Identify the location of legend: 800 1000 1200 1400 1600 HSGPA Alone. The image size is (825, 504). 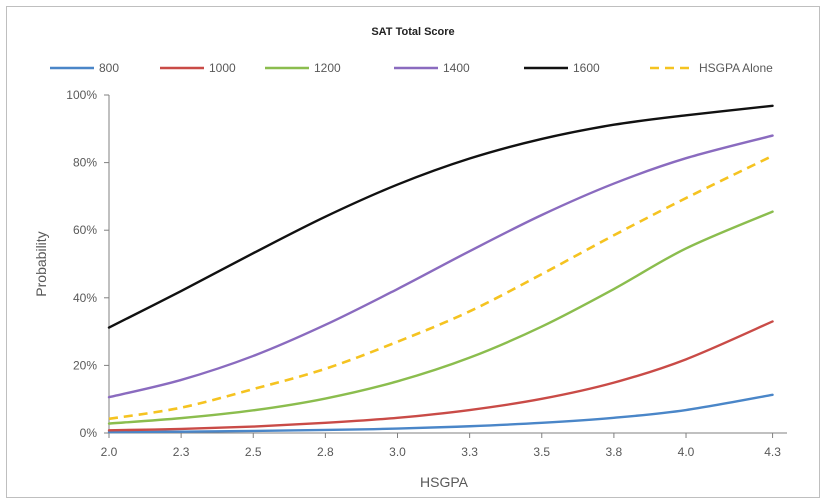
(411, 68).